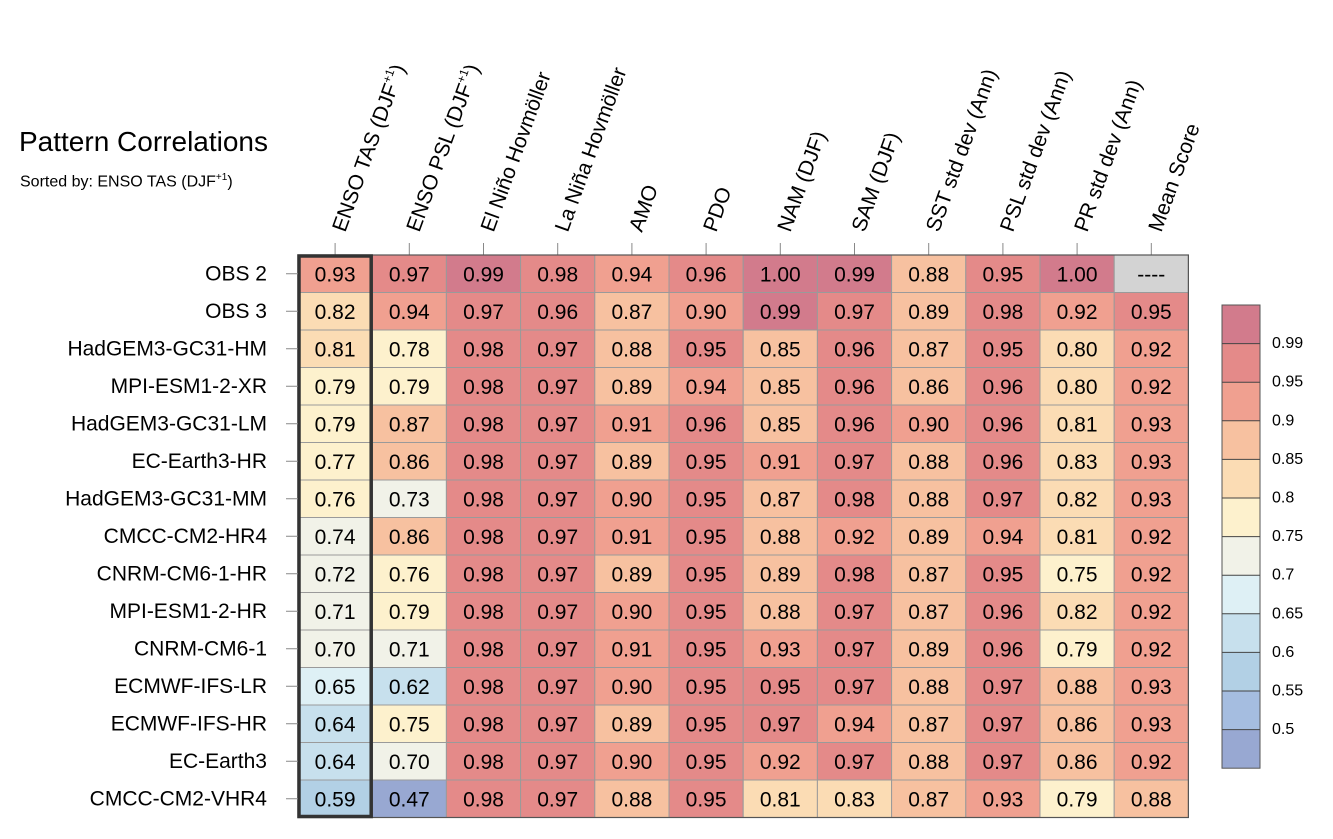 This screenshot has width=1333, height=839. I want to click on cell-value: 0.77, so click(335, 462).